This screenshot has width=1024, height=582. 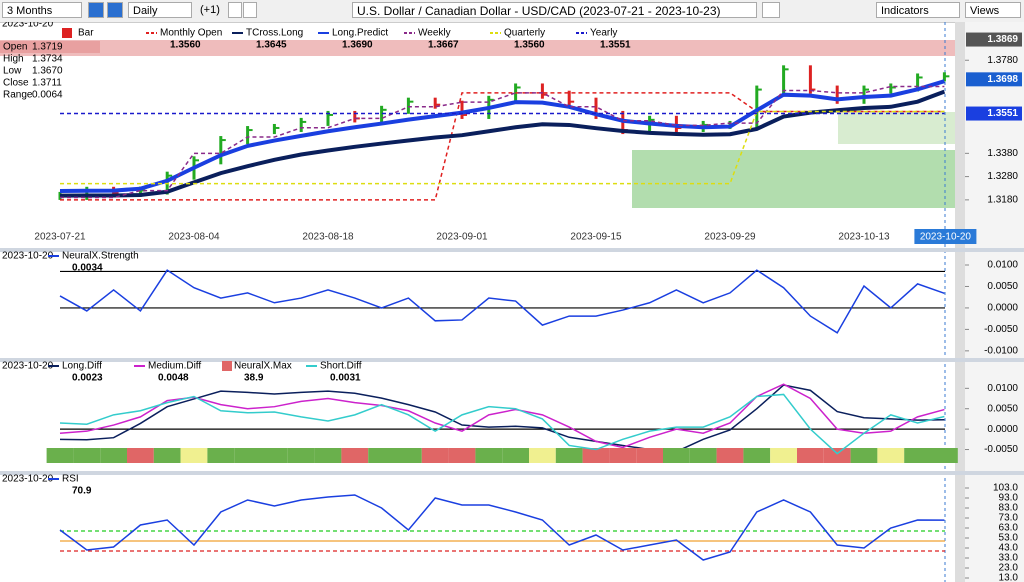 I want to click on legend-value: 0.0034, so click(x=87, y=268).